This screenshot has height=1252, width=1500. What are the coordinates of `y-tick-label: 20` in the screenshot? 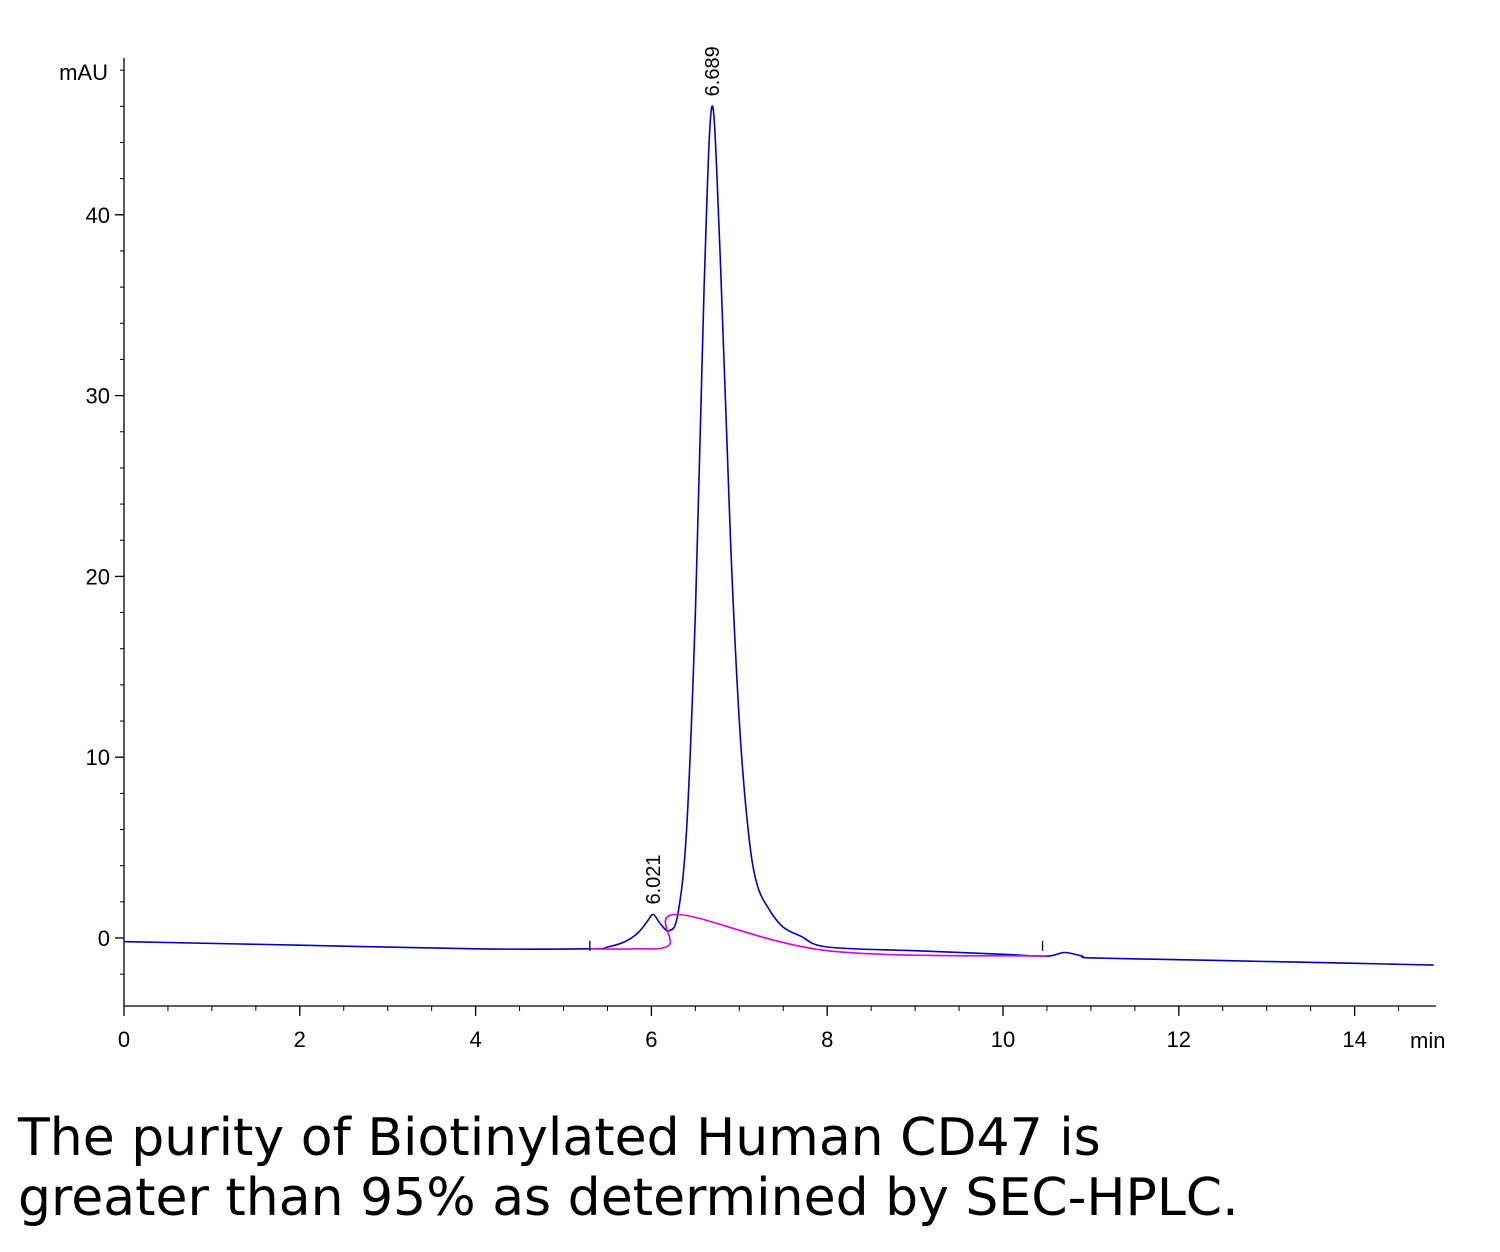 It's located at (98, 576).